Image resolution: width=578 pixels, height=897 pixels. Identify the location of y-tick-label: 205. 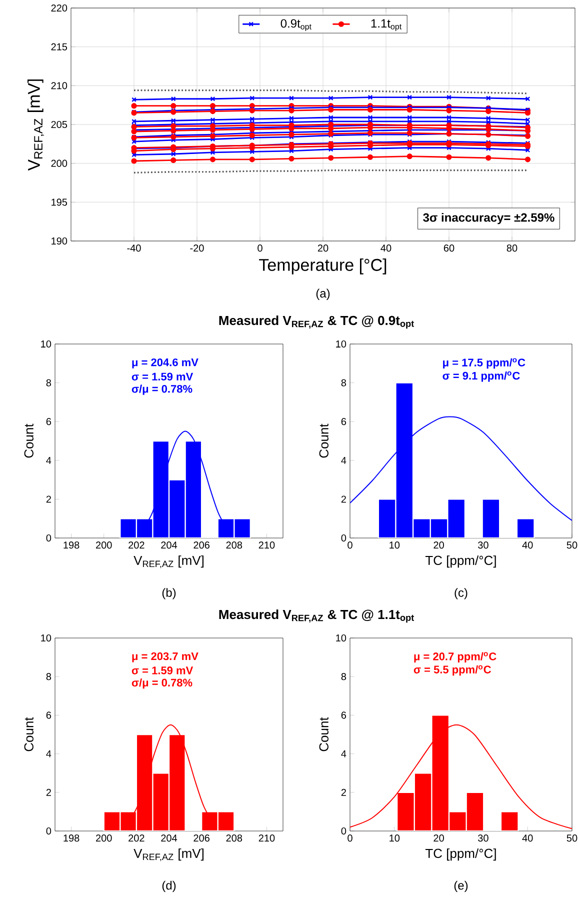
(59, 124).